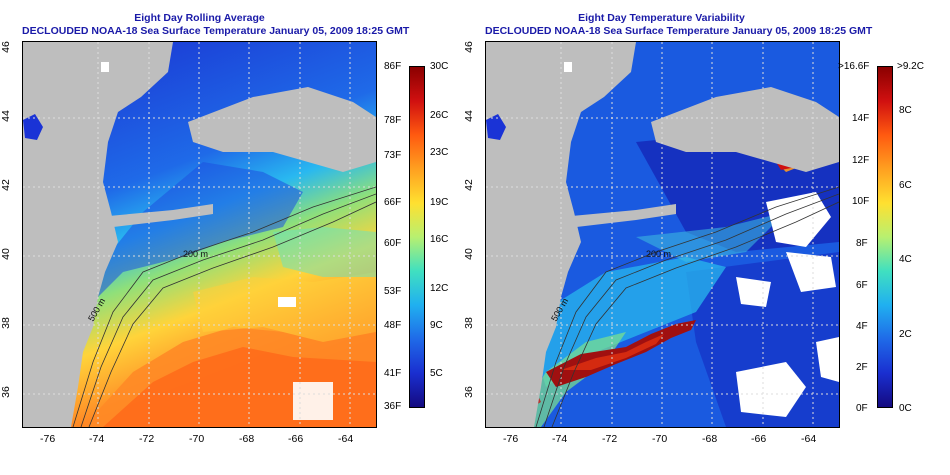  Describe the element at coordinates (436, 325) in the screenshot. I see `colorbar-celsius-label: 9C` at that location.